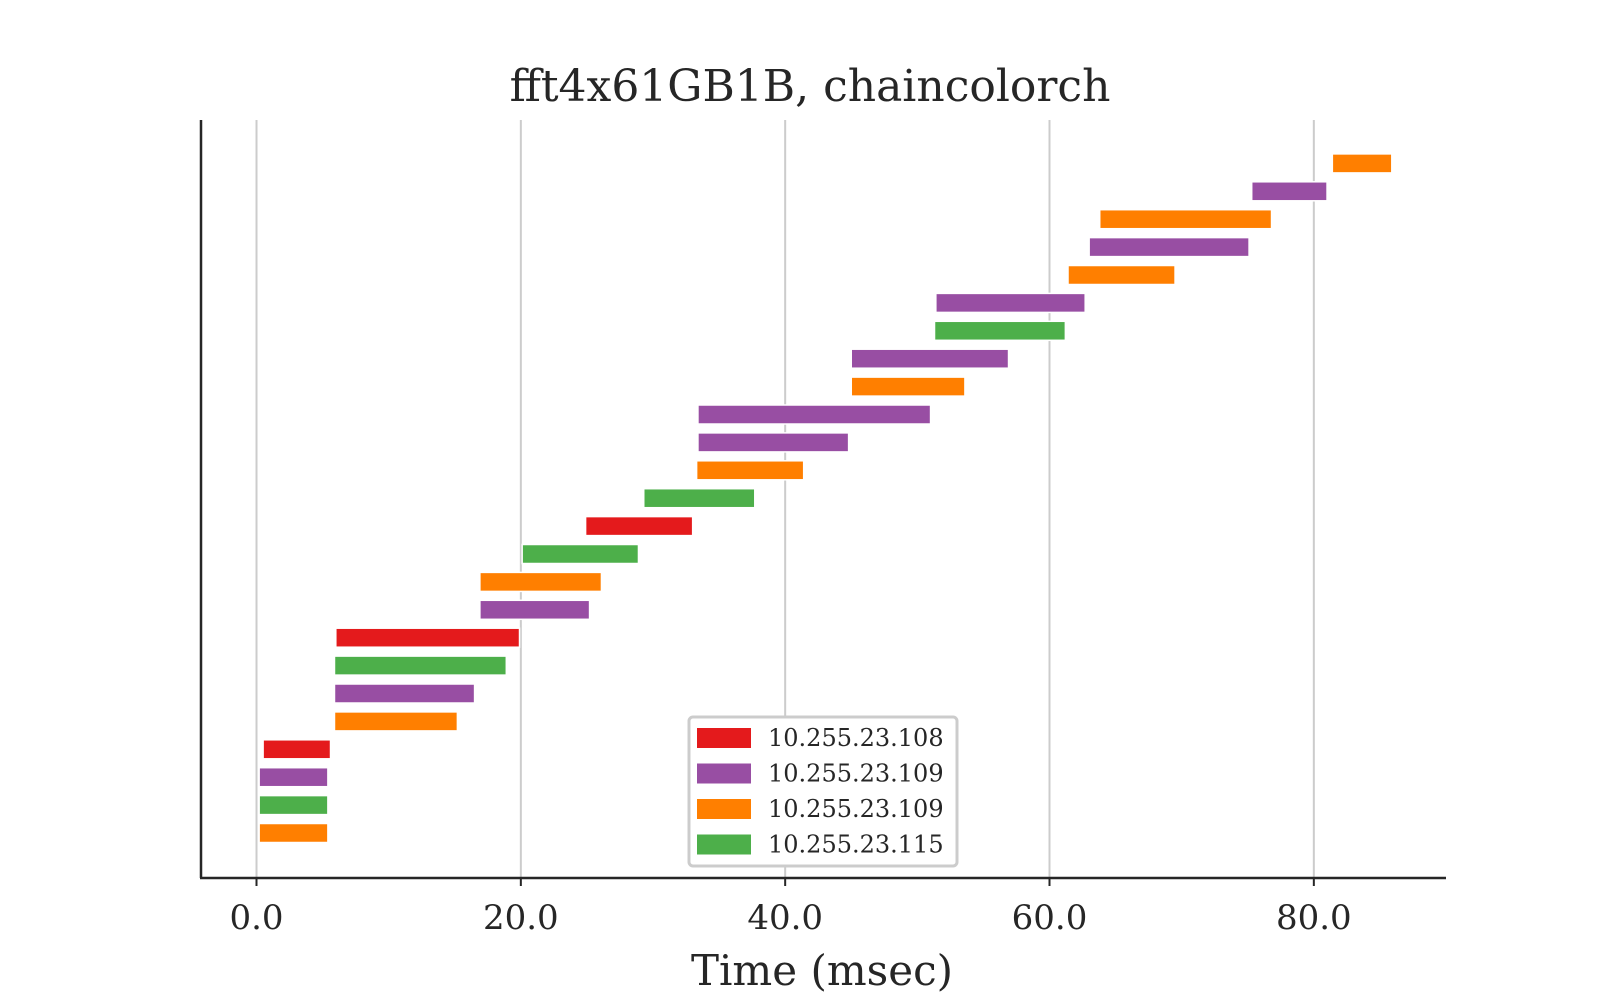 The height and width of the screenshot is (1000, 1600). What do you see at coordinates (1050, 918) in the screenshot?
I see `x-tick-label: 60.0` at bounding box center [1050, 918].